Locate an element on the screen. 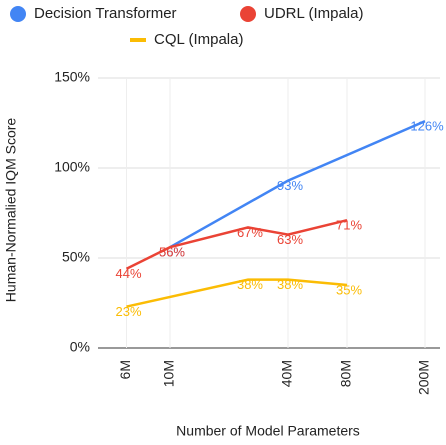 Image resolution: width=446 pixels, height=445 pixels. x-tick-label: 6M is located at coordinates (125, 369).